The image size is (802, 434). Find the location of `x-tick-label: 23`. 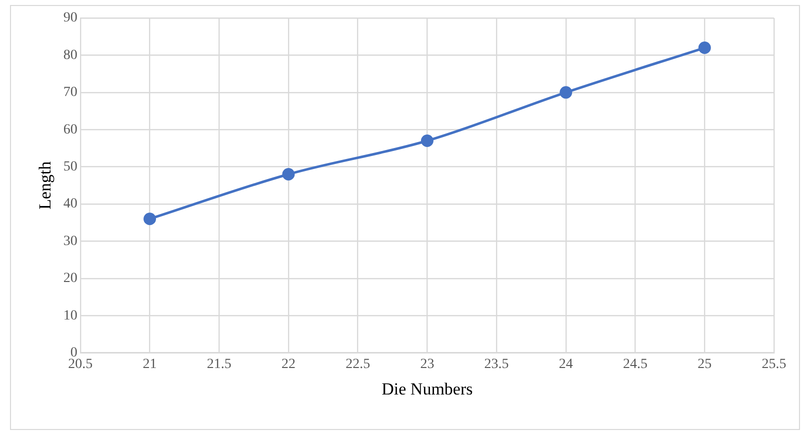

x-tick-label: 23 is located at coordinates (427, 364).